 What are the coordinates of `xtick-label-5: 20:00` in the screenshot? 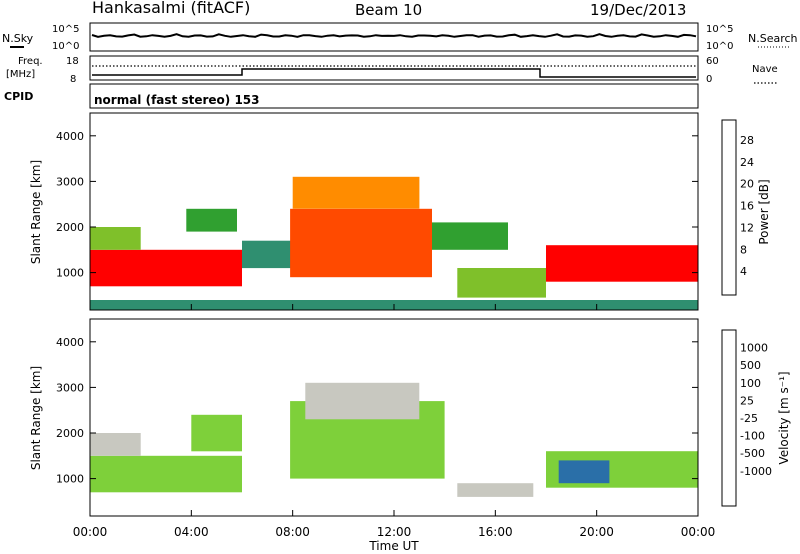 It's located at (596, 532).